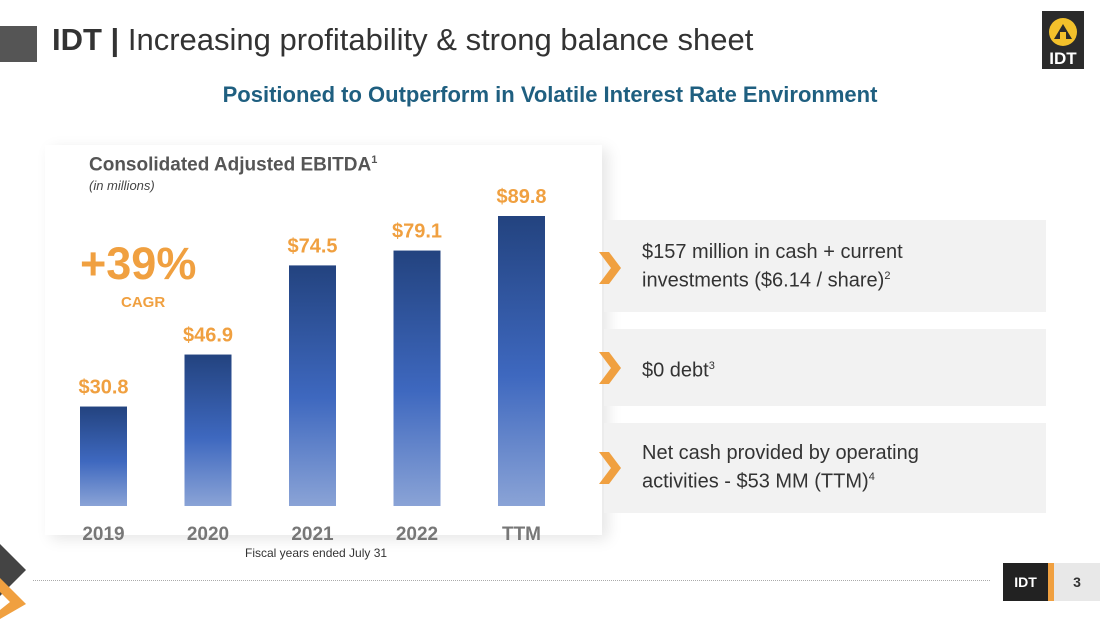  Describe the element at coordinates (312, 385) in the screenshot. I see `bar-2021` at that location.